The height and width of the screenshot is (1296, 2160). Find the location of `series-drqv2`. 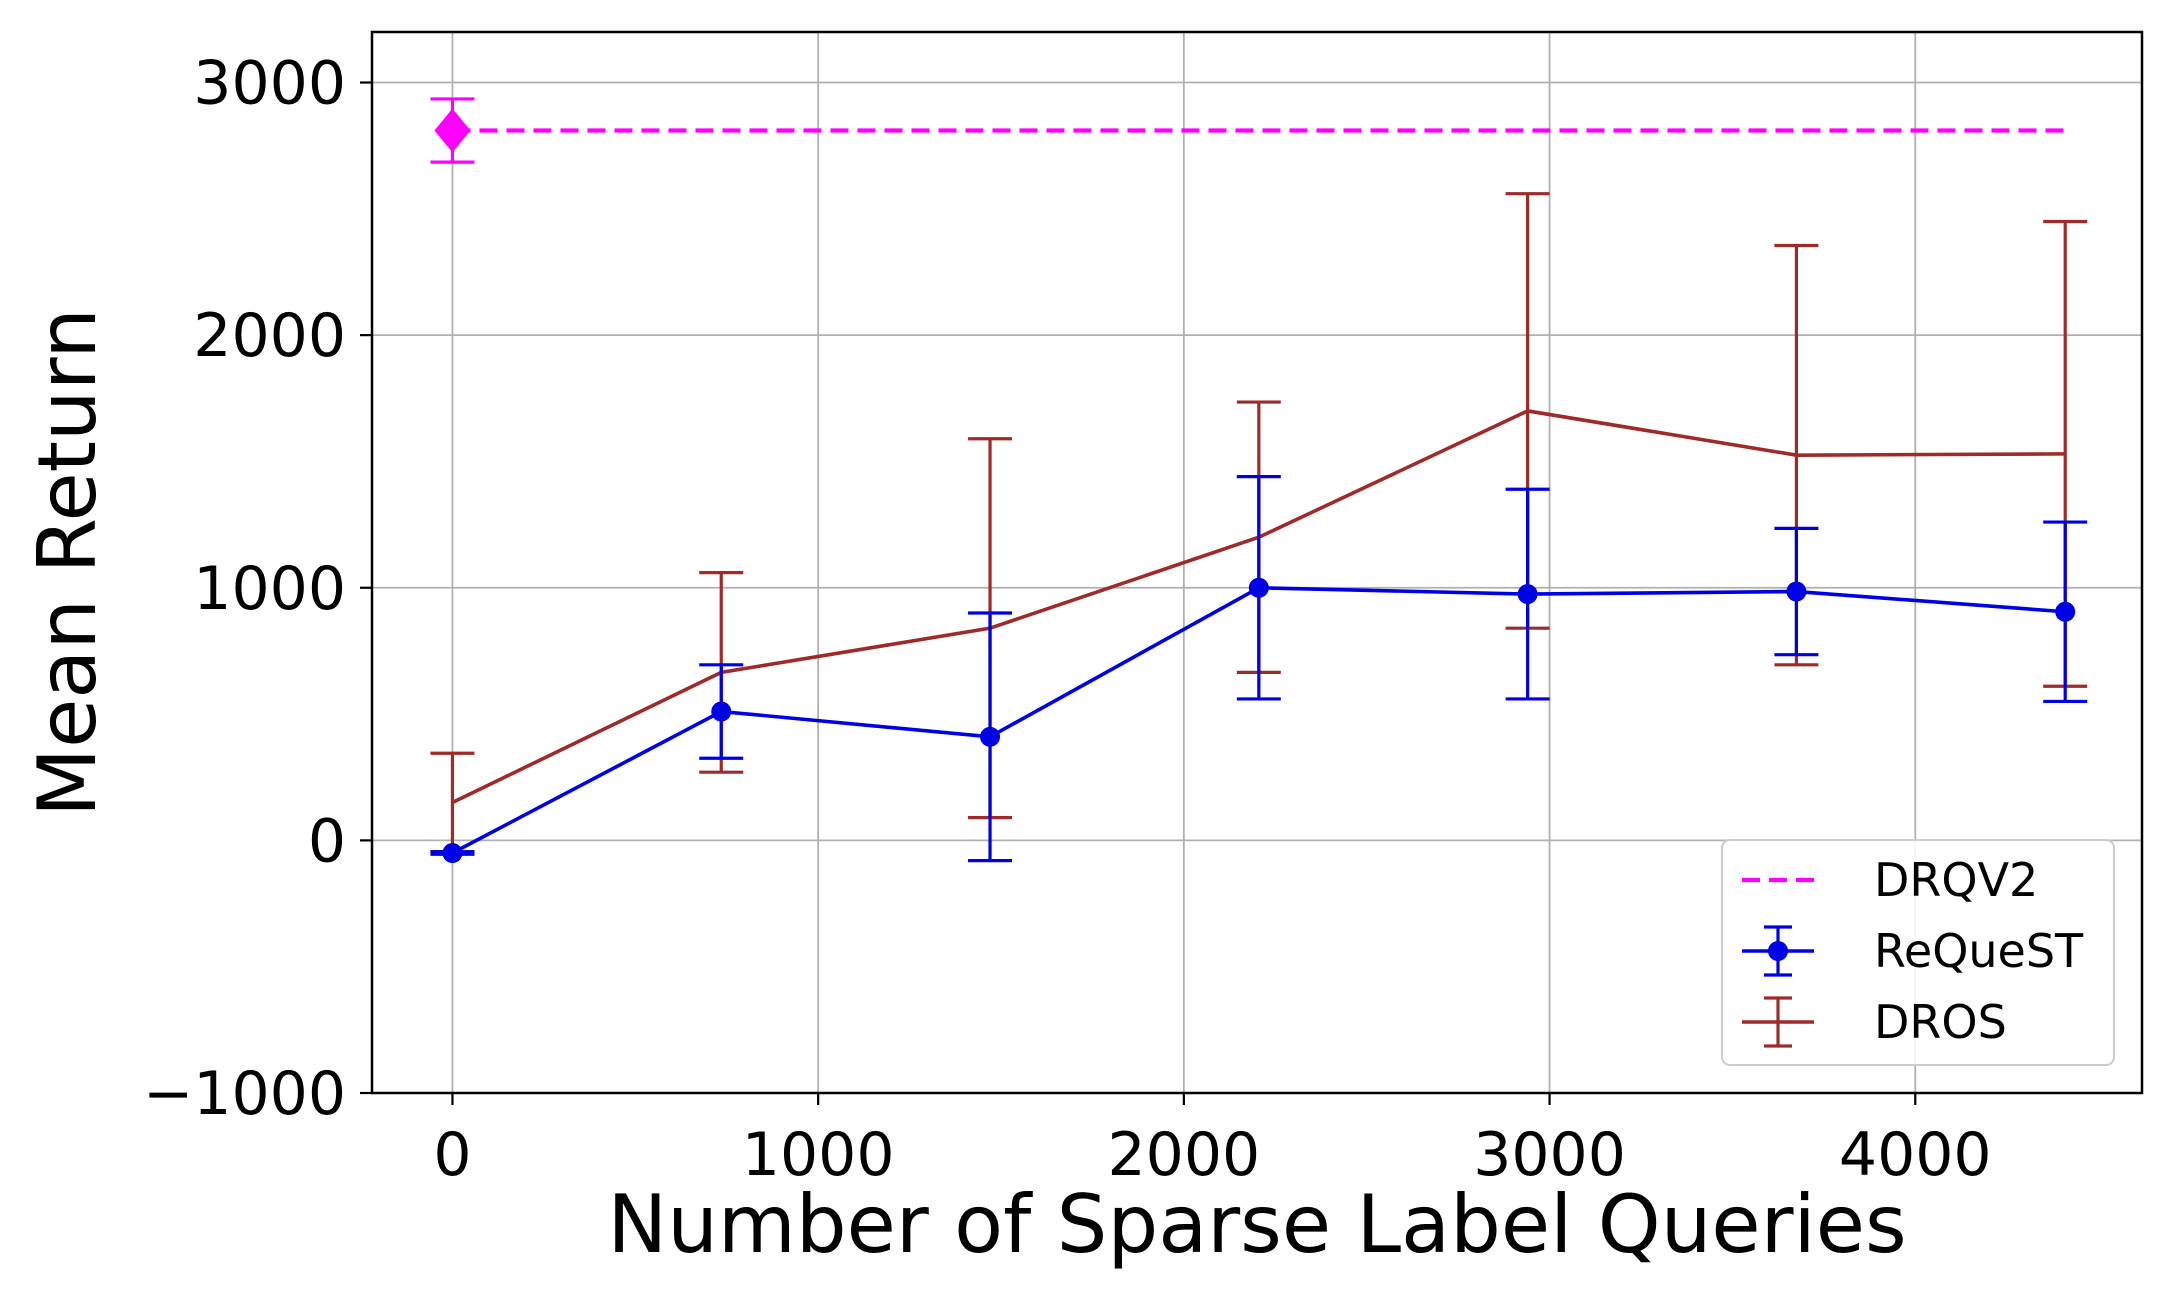

series-drqv2 is located at coordinates (1249, 130).